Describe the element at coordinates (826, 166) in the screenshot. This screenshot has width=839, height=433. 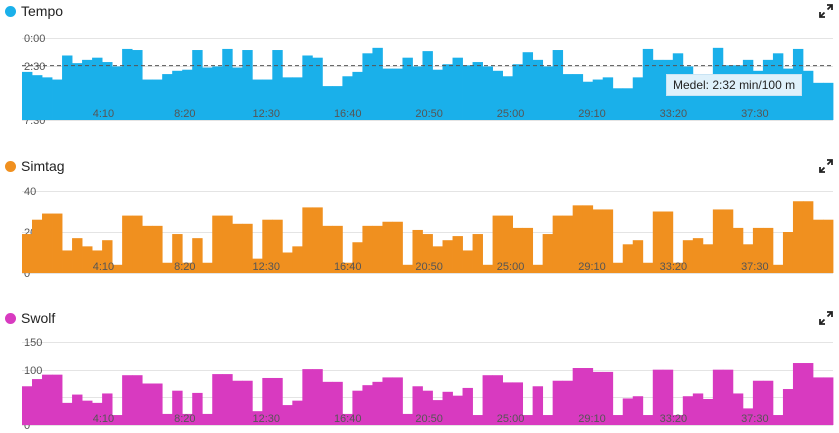
I see `expand-arrows-icon` at that location.